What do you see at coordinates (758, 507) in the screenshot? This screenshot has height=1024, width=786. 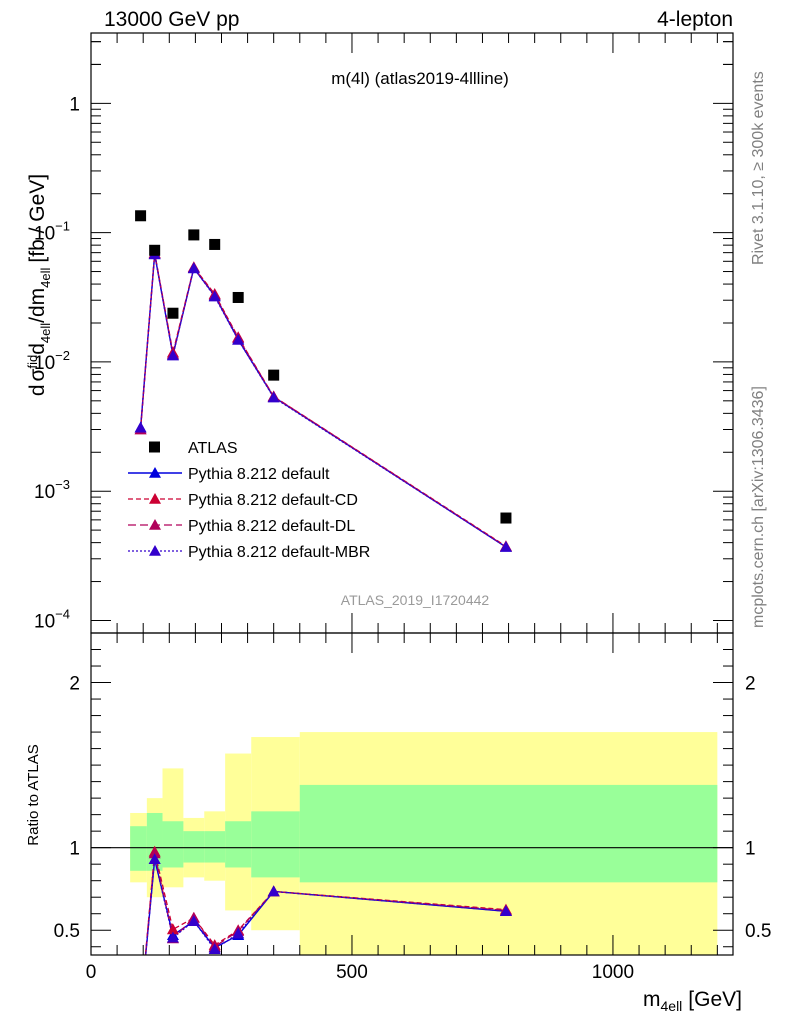 I see `mcplots-label: mcplots.cern.ch [arXiv:1306.3436]` at bounding box center [758, 507].